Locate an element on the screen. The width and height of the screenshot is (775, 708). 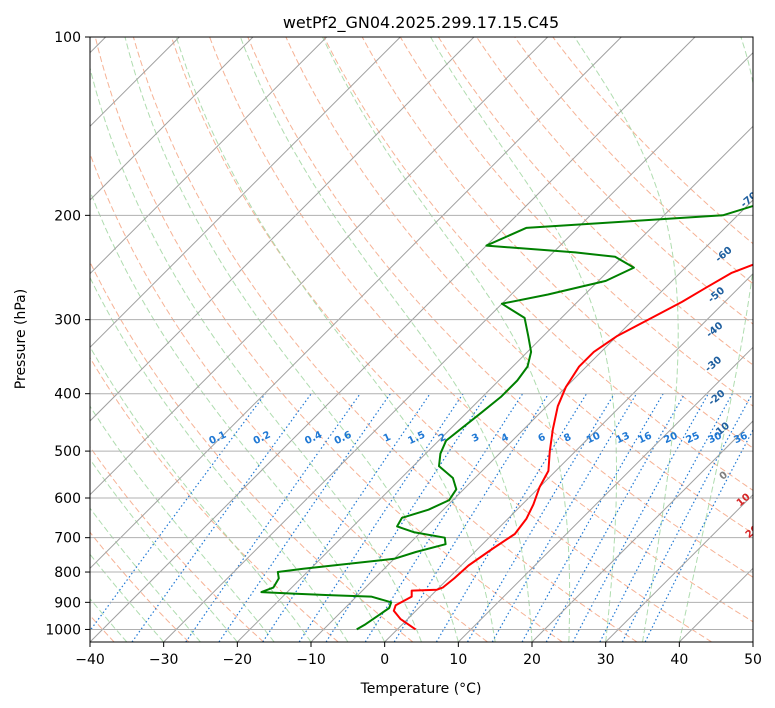
x-tick-label: −30 is located at coordinates (164, 660).